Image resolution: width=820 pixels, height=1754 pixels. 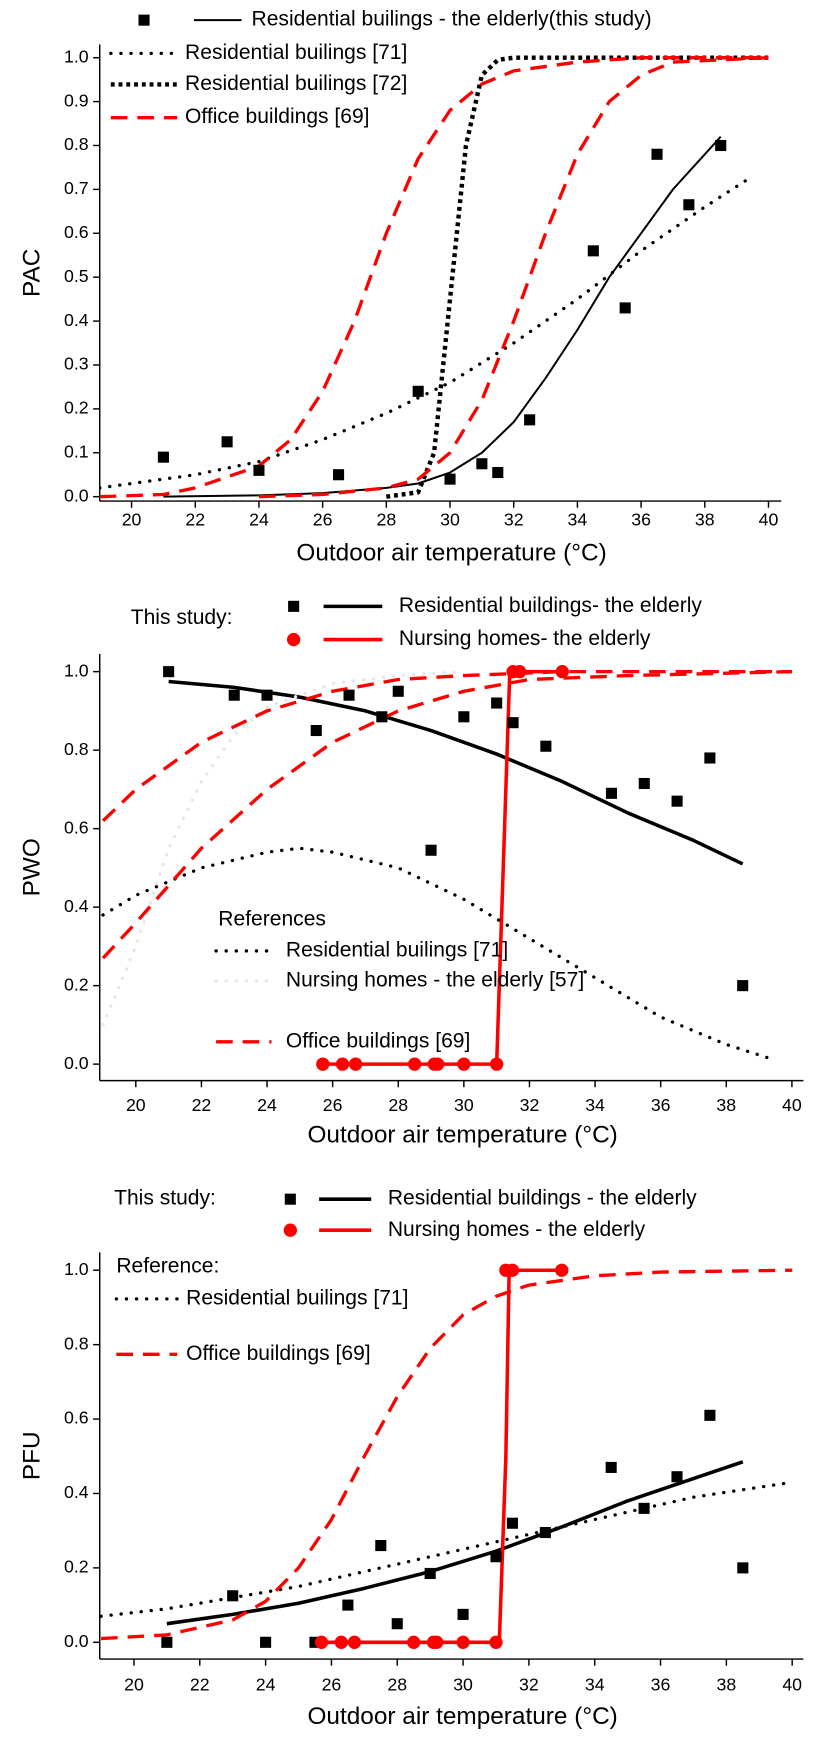 What do you see at coordinates (550, 605) in the screenshot?
I see `legend-label: Residential buildings- the elderly` at bounding box center [550, 605].